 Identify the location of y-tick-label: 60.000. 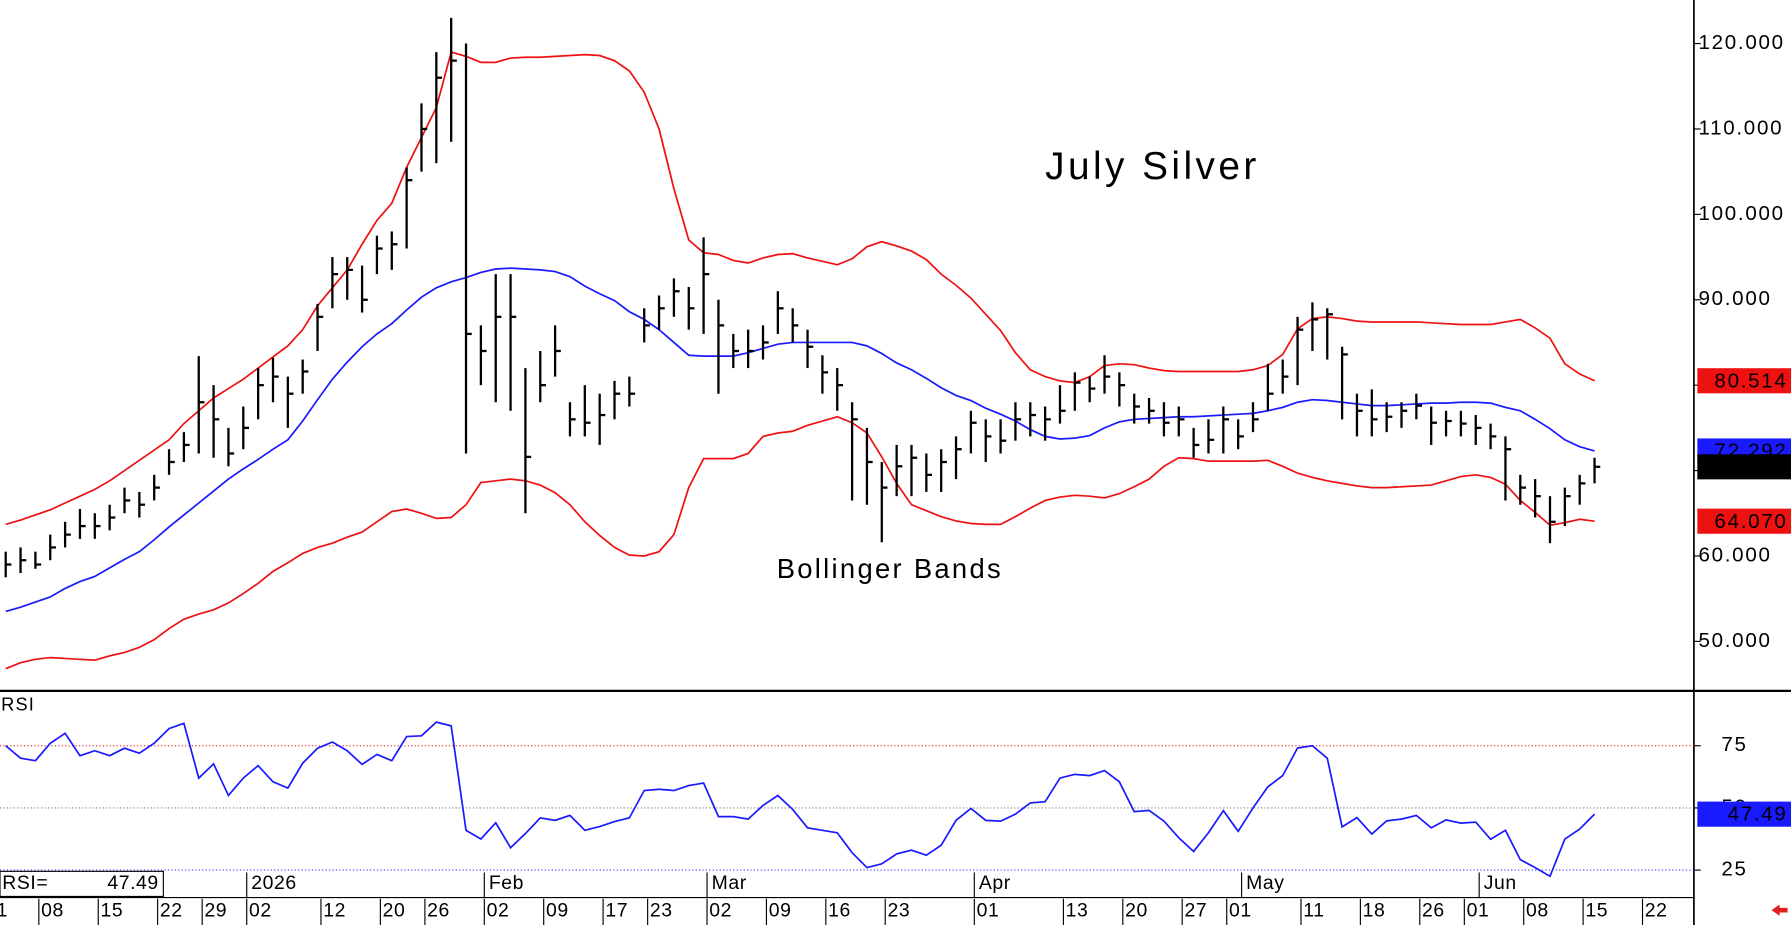
(1734, 554).